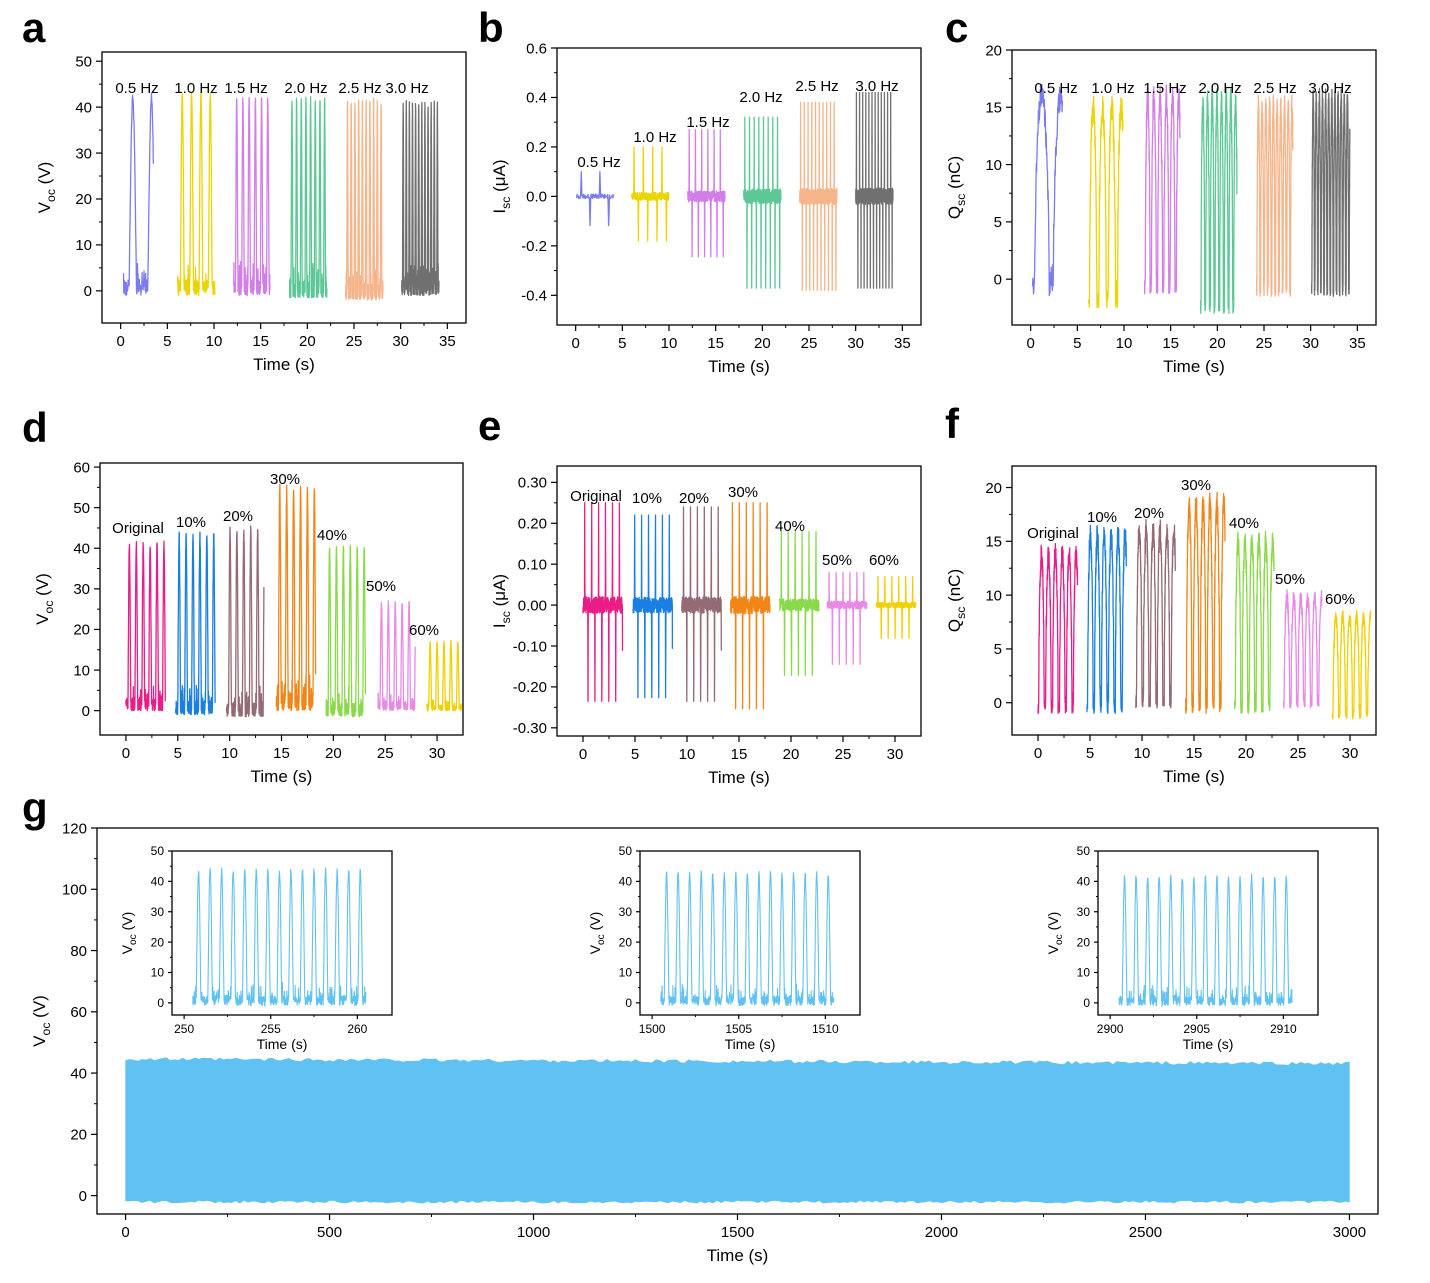 Image resolution: width=1430 pixels, height=1283 pixels. What do you see at coordinates (400, 341) in the screenshot?
I see `panel-a-xtick-label: 30` at bounding box center [400, 341].